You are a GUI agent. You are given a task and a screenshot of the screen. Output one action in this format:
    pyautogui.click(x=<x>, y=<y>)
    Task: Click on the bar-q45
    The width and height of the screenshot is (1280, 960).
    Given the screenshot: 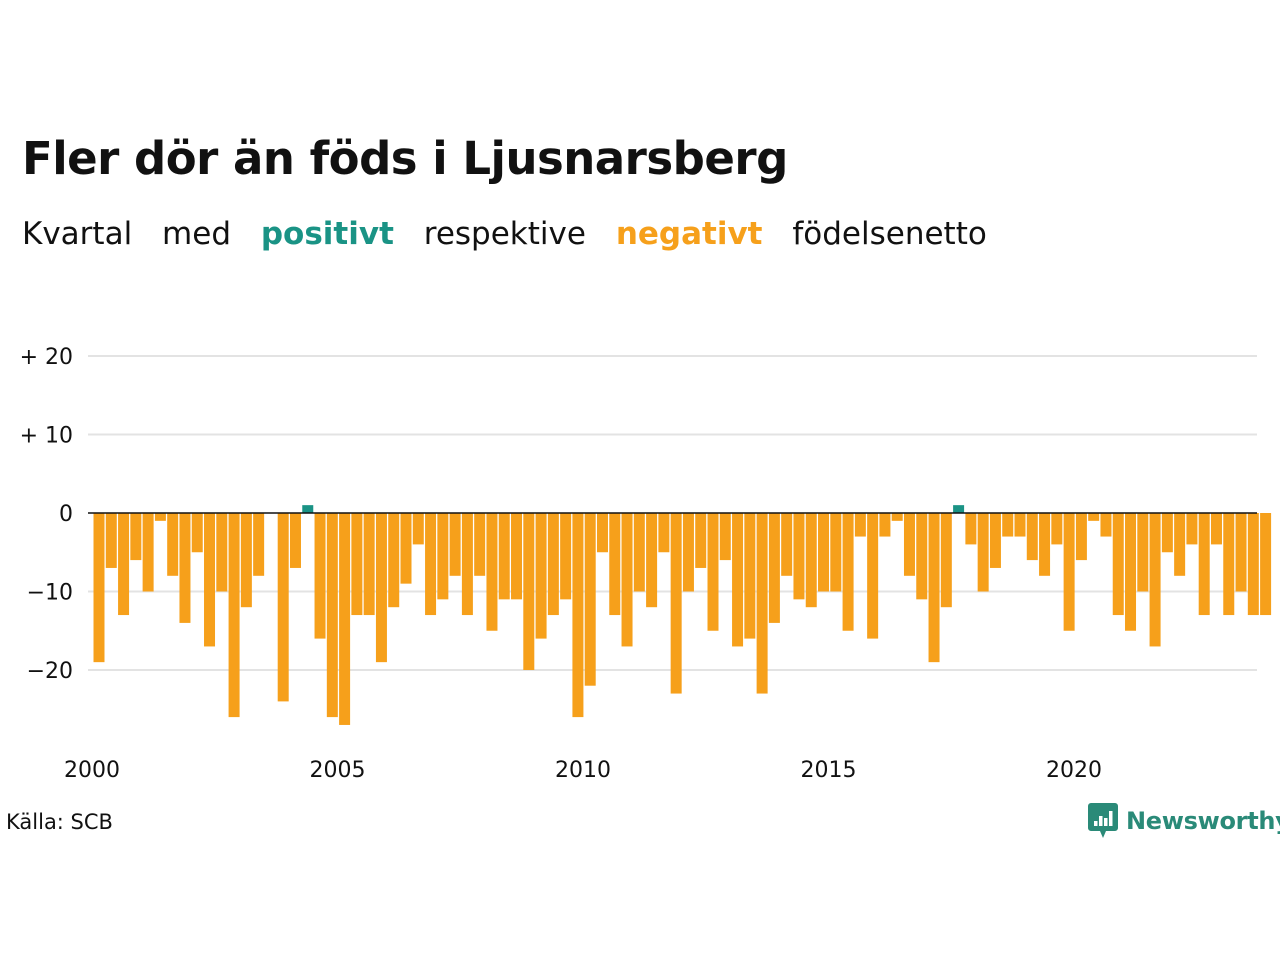 What is the action you would take?
    pyautogui.click(x=639, y=552)
    